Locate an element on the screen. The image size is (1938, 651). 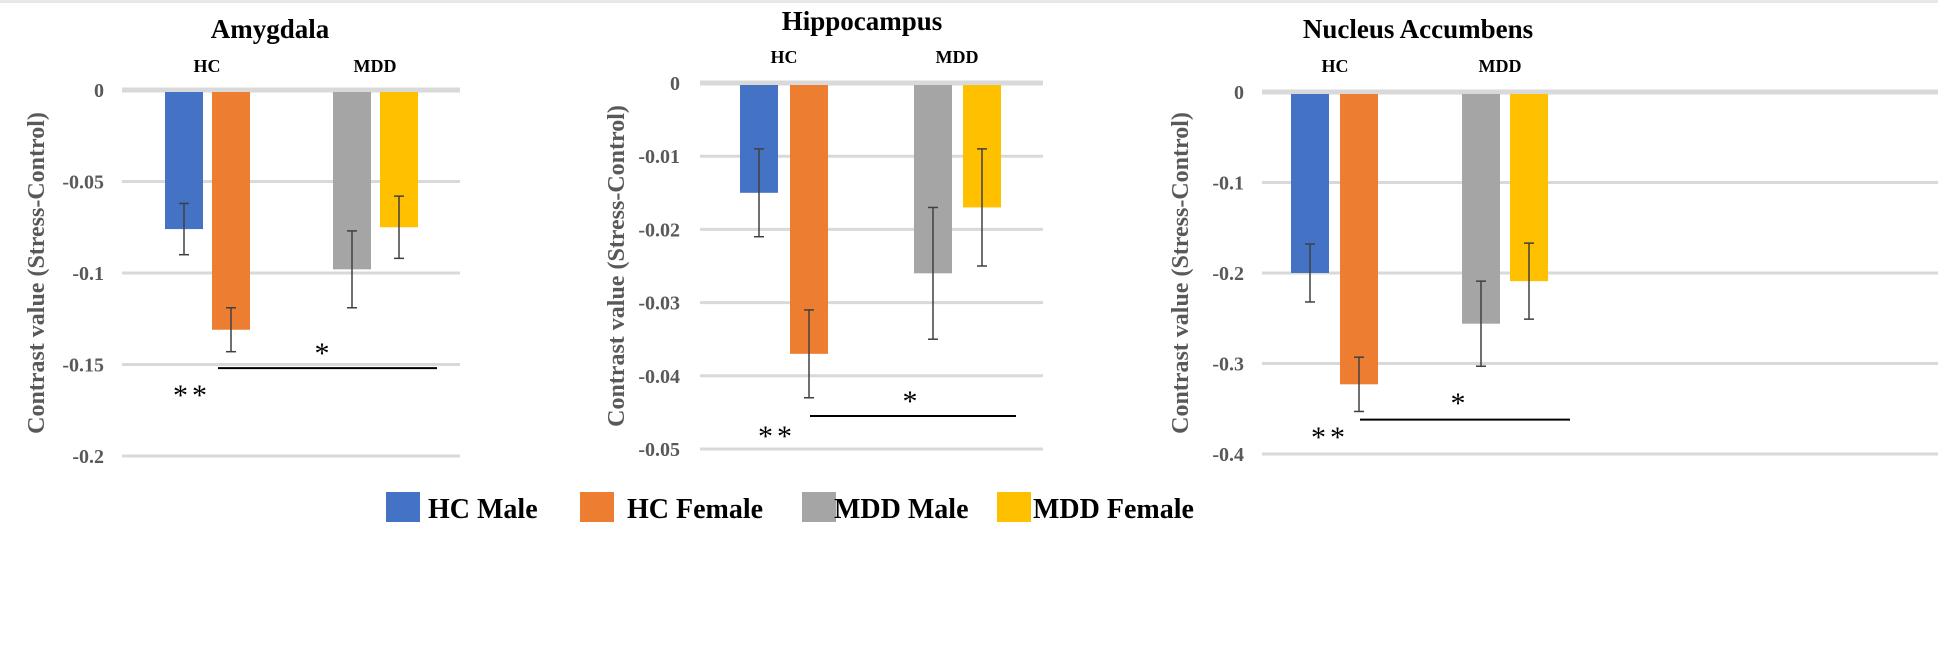
legend: HC Male HC Female MDD Male MDD Female is located at coordinates (790, 508).